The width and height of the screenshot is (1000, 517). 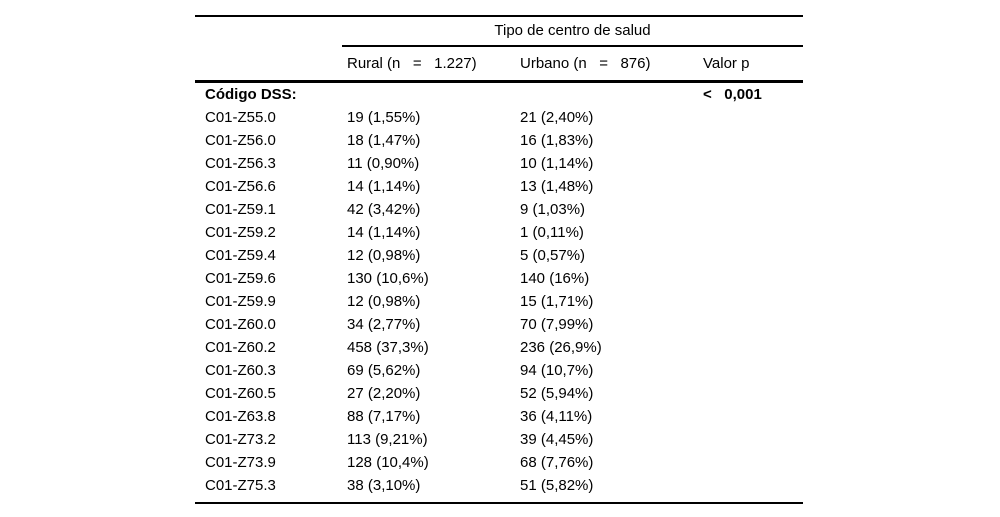 What do you see at coordinates (240, 485) in the screenshot?
I see `cell-label: C01-Z75.3` at bounding box center [240, 485].